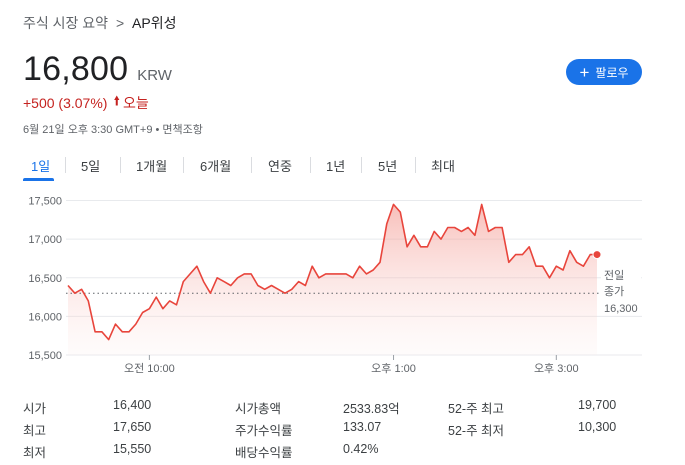  I want to click on previous-close-label-line1: 전일, so click(614, 275).